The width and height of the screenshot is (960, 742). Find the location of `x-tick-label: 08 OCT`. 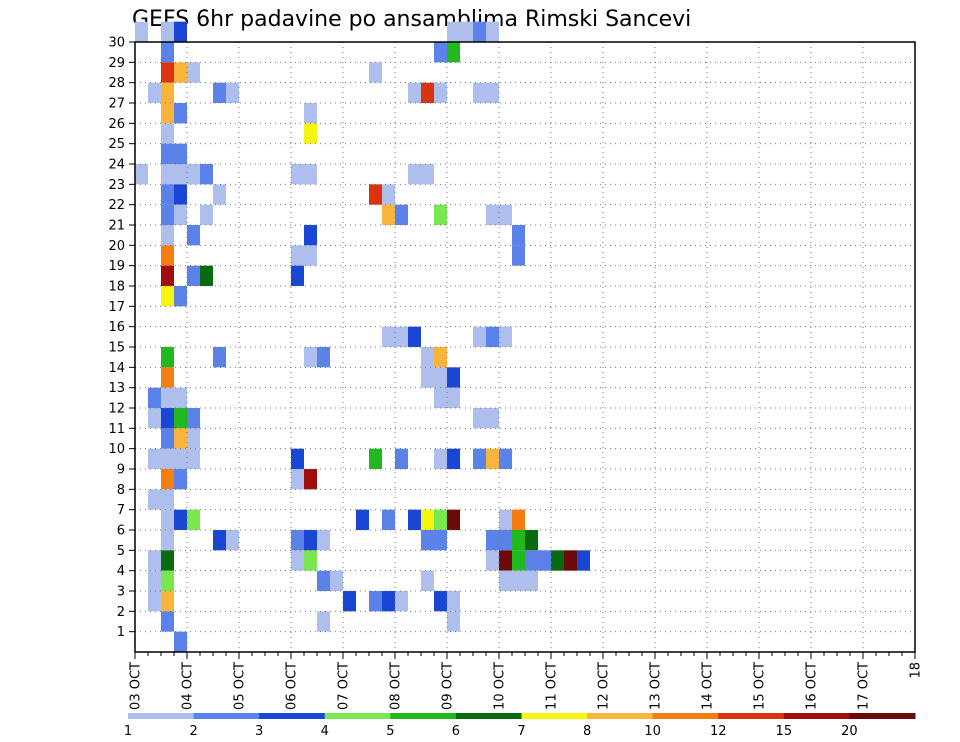

x-tick-label: 08 OCT is located at coordinates (396, 686).